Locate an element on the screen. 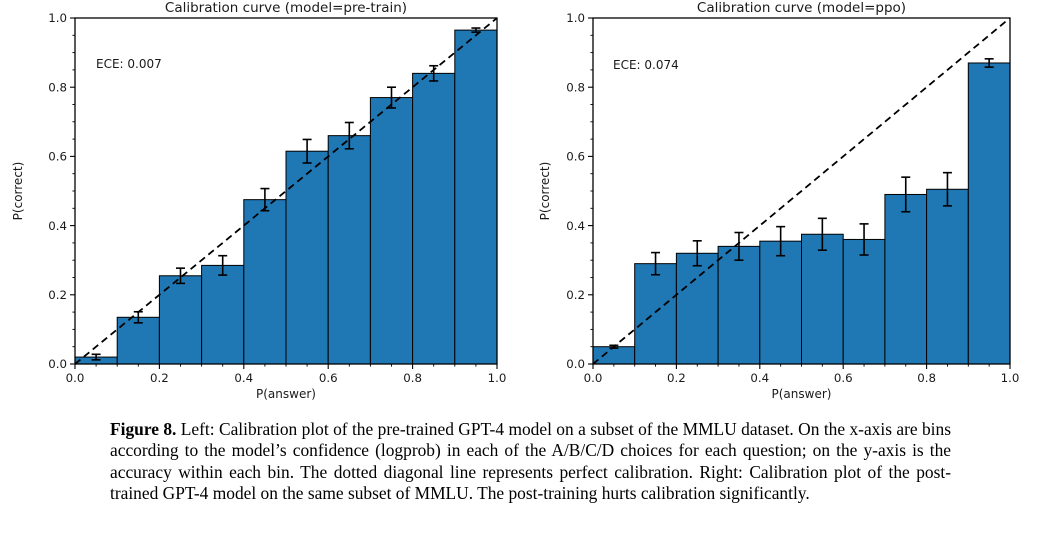 This screenshot has height=544, width=1054. chart-title: Calibration curve (model=ppo) is located at coordinates (801, 8).